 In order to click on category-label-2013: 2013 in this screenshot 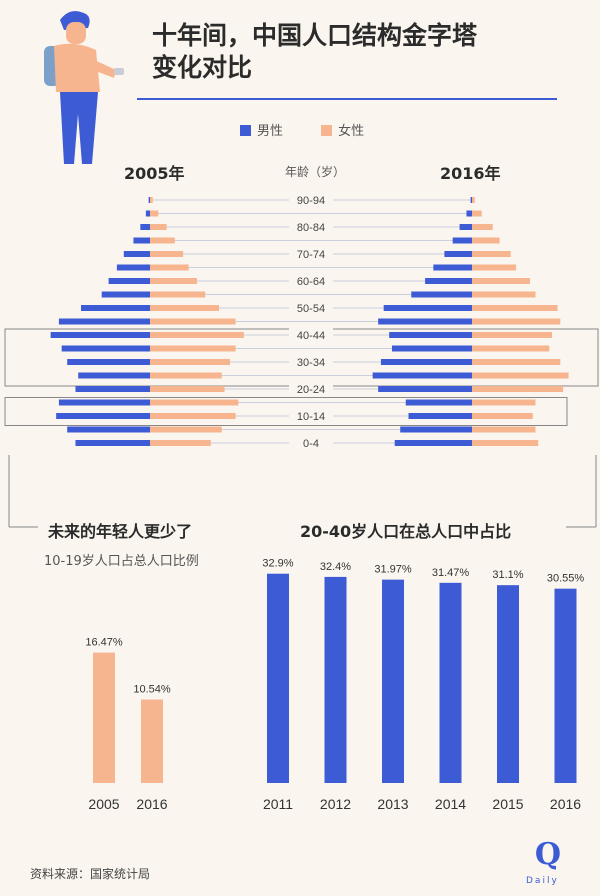, I will do `click(392, 804)`.